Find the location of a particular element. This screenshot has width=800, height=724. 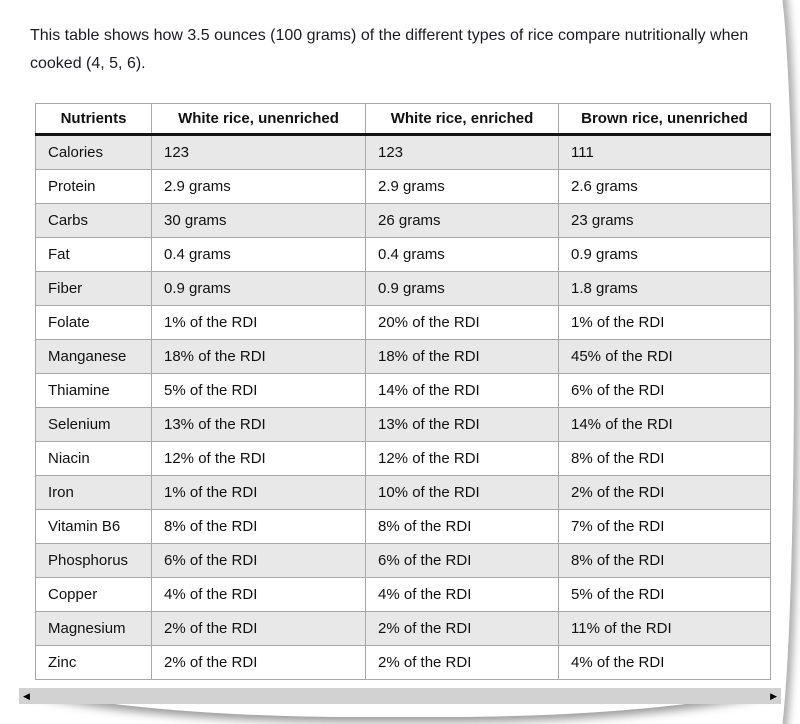

nutrient-cell: Vitamin B6 is located at coordinates (93, 526).